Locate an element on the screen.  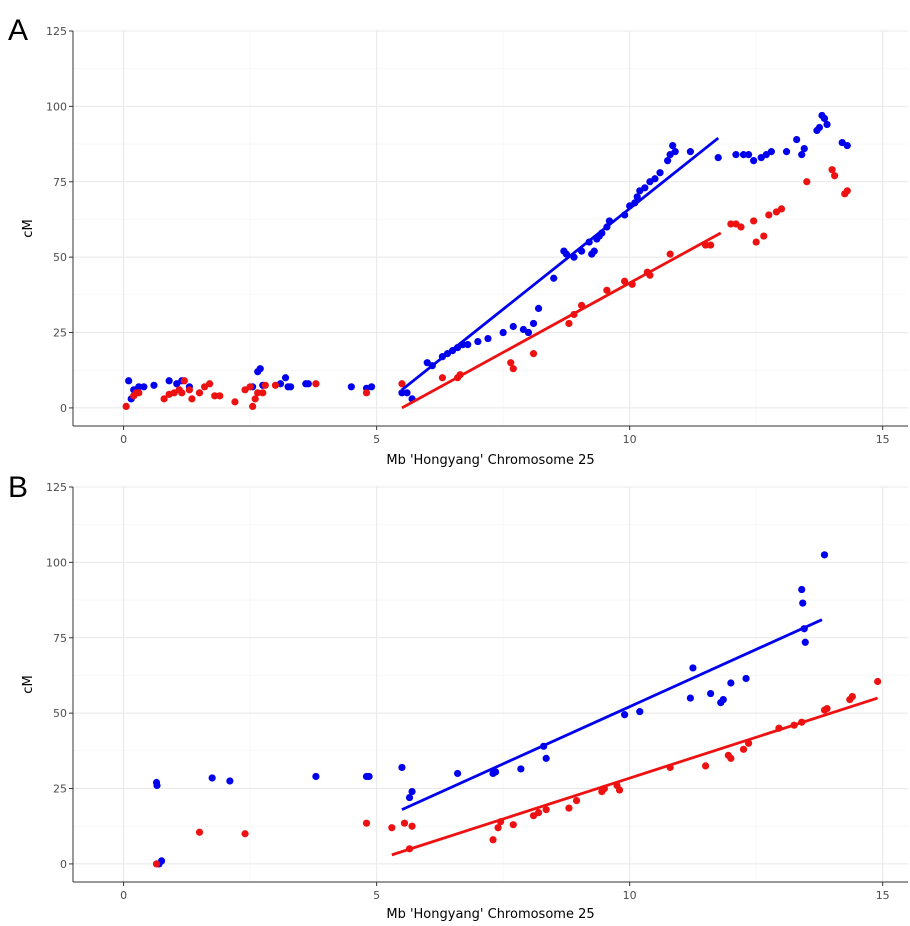
blue-fit-line is located at coordinates (612, 714).